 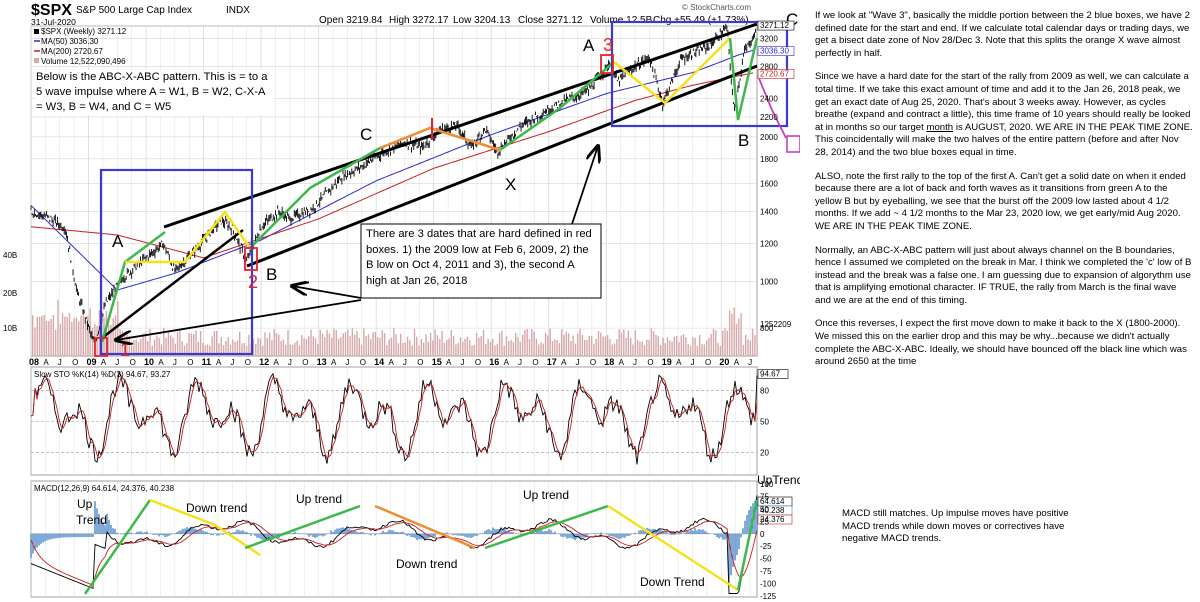 What do you see at coordinates (550, 20) in the screenshot?
I see `close-value: Close 3271.12` at bounding box center [550, 20].